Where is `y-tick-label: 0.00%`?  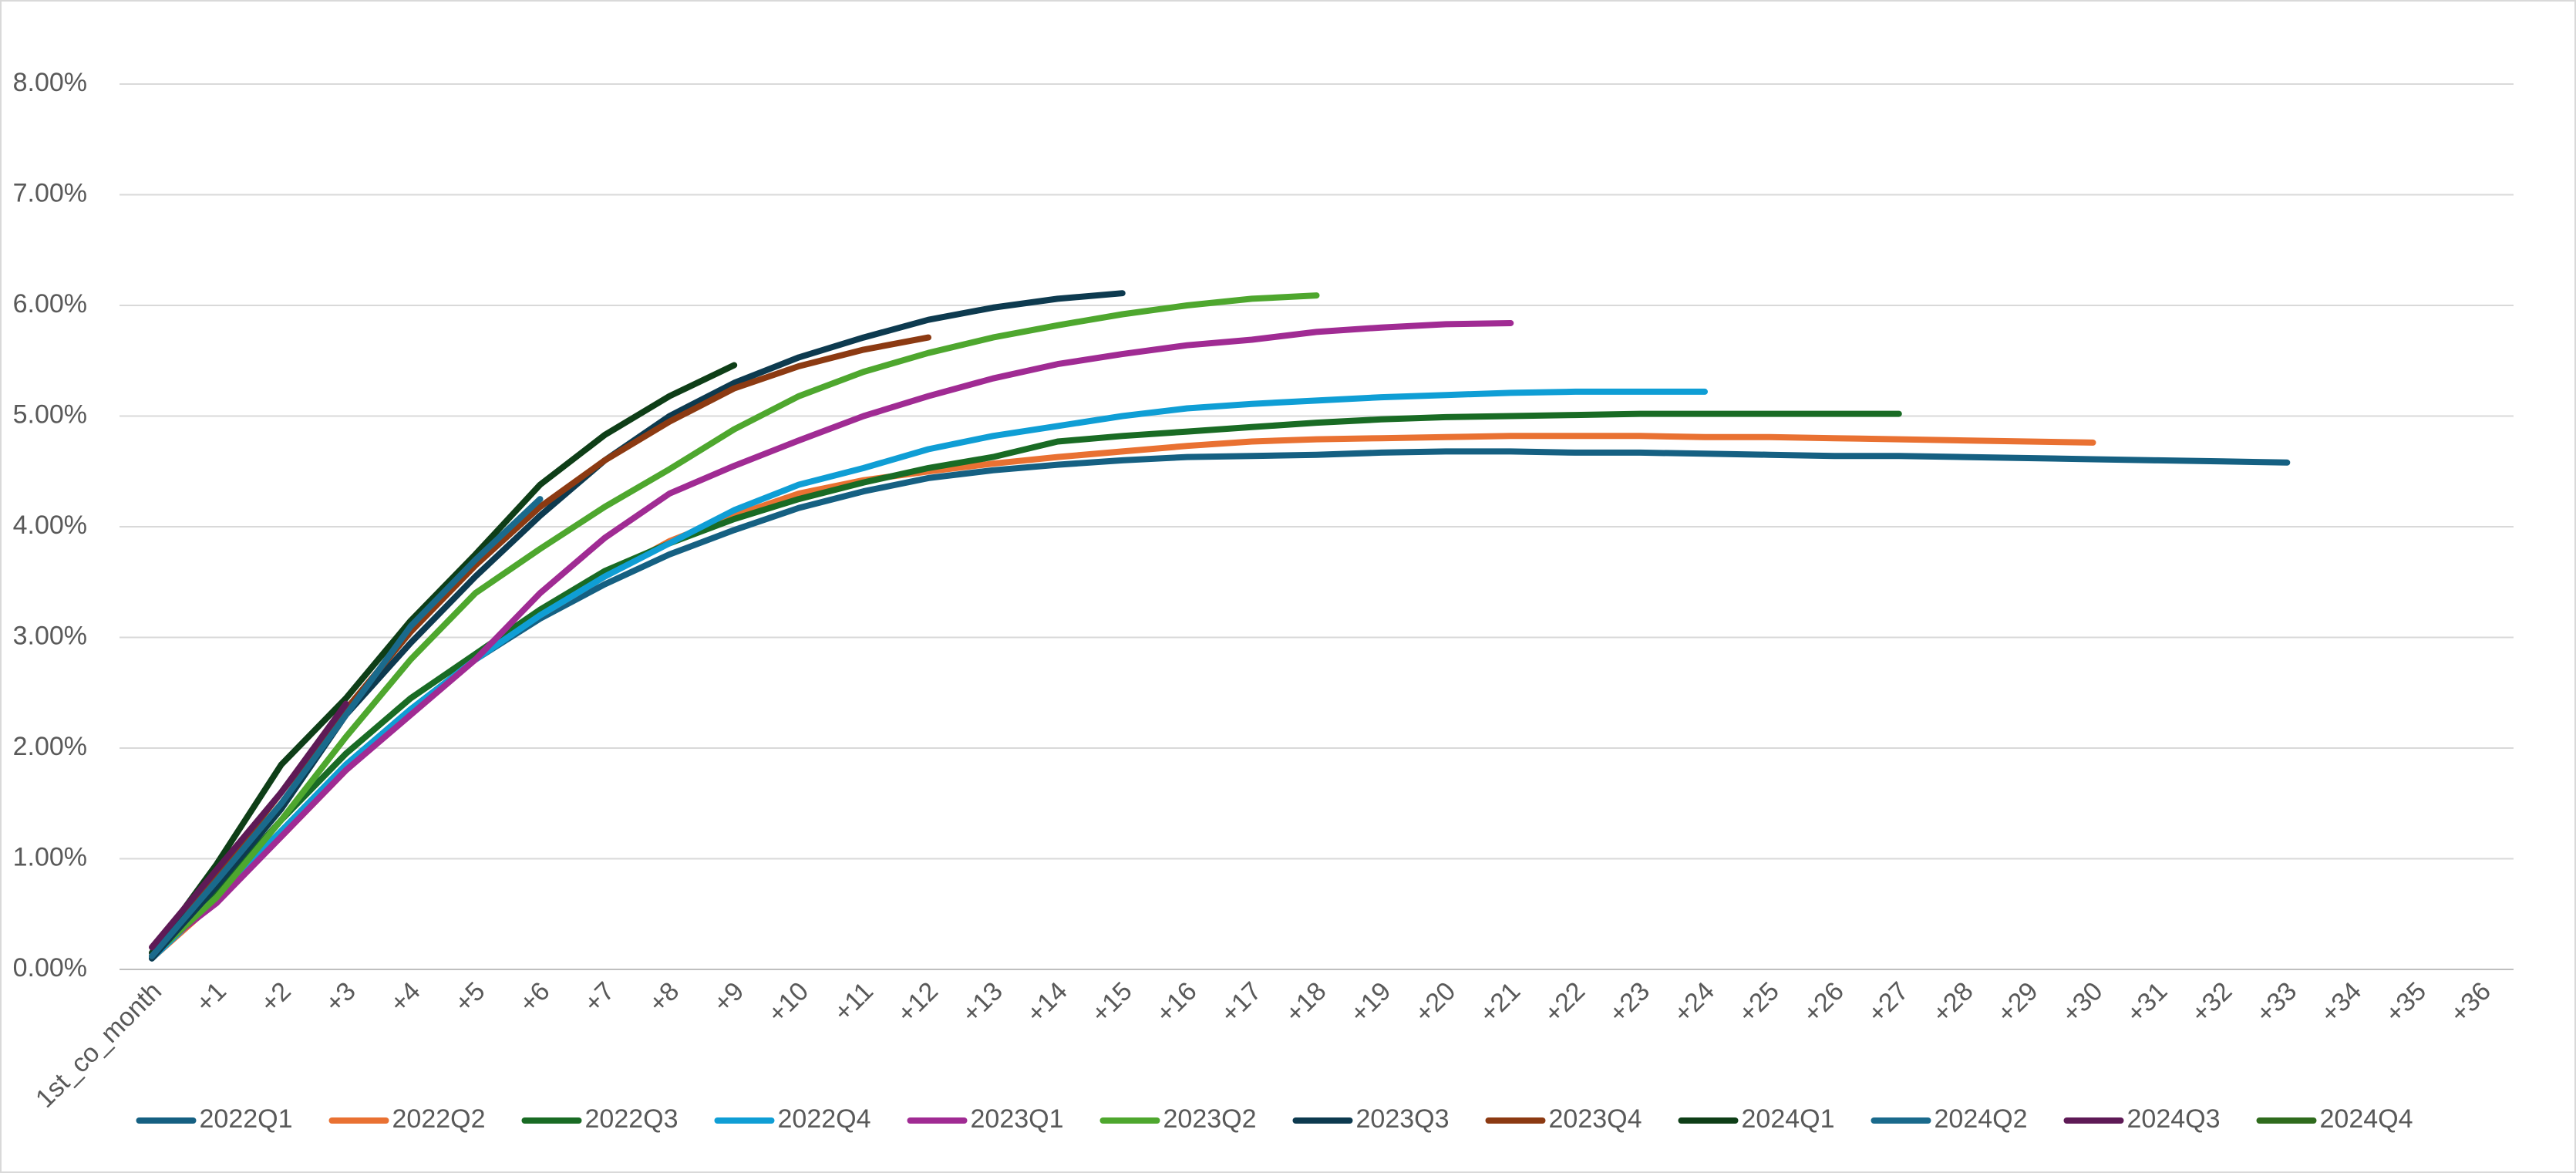
y-tick-label: 0.00% is located at coordinates (50, 968).